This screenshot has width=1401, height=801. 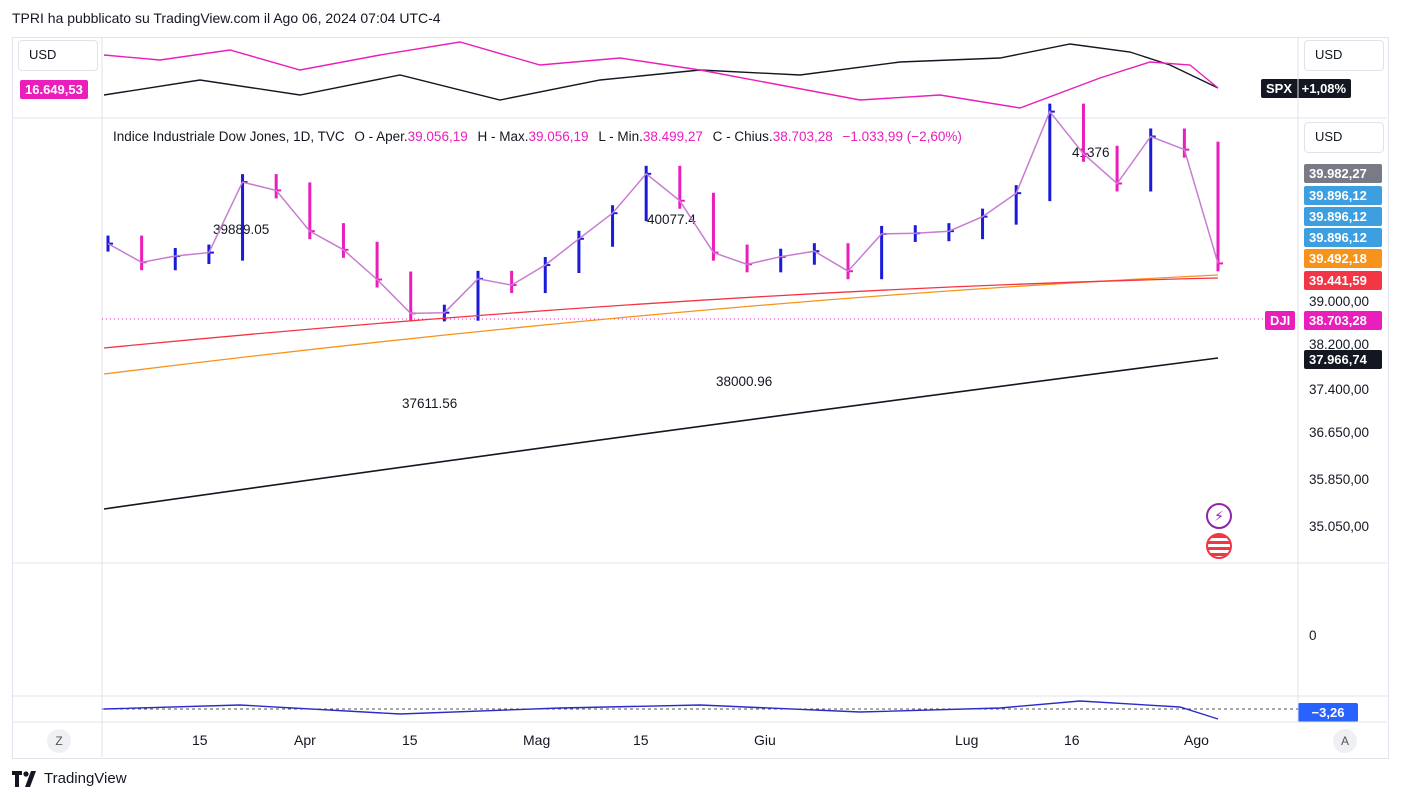 I want to click on auto-scale-button: A, so click(x=1345, y=741).